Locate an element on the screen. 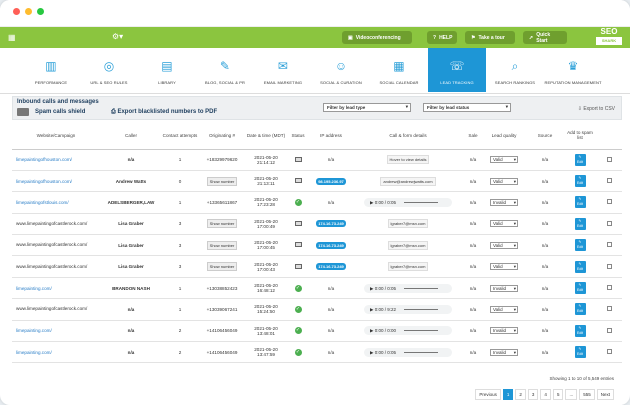 This screenshot has width=630, height=405. nav-item-search-rankings: ⌕ Search Rankings is located at coordinates (515, 70).